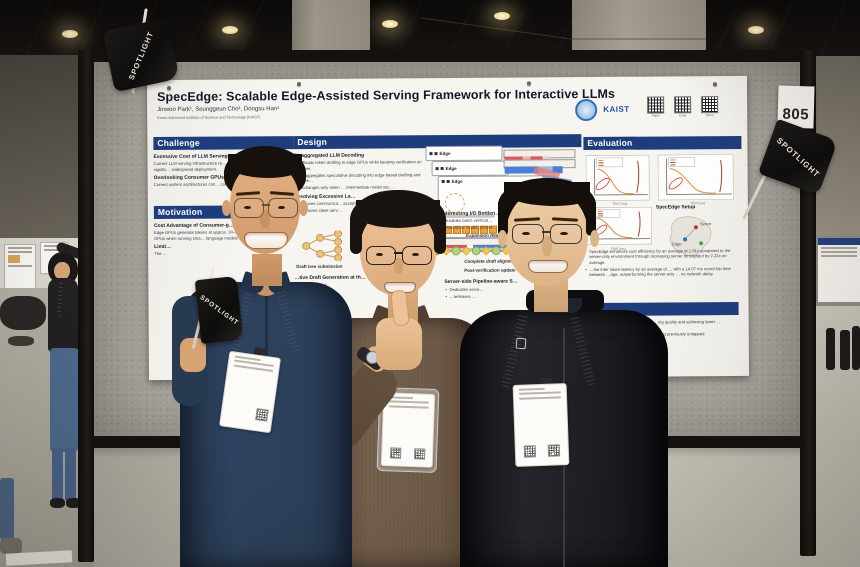 This screenshot has height=567, width=860. I want to click on qr-label: Paper, so click(655, 115).